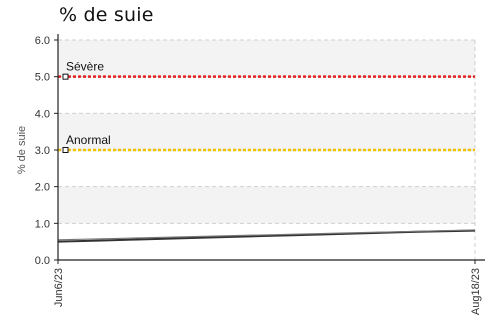 The height and width of the screenshot is (321, 496). Describe the element at coordinates (476, 291) in the screenshot. I see `x-tick-label: Aug18/23` at that location.